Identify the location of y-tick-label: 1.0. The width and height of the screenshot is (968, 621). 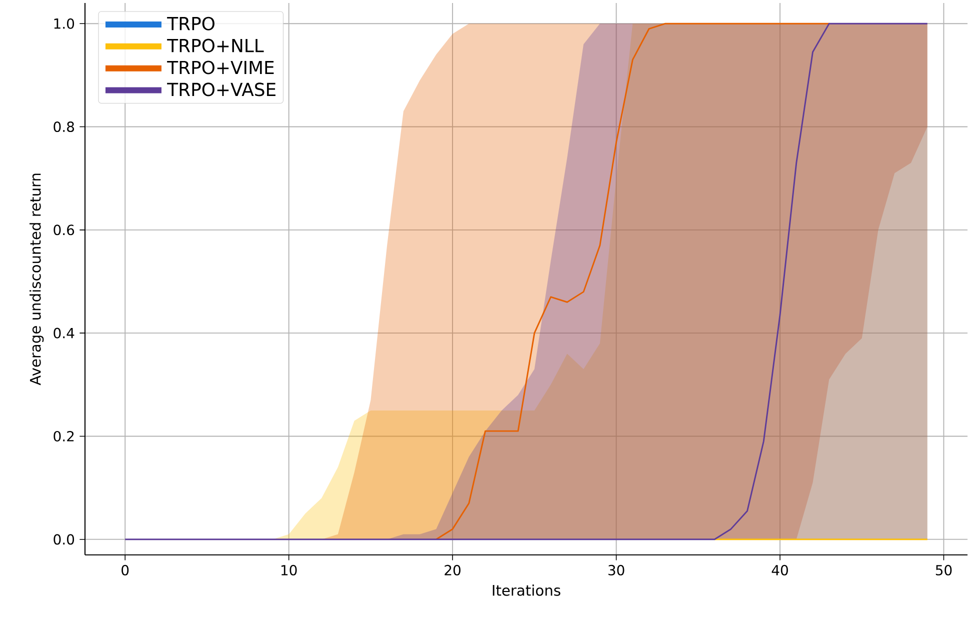
(64, 23).